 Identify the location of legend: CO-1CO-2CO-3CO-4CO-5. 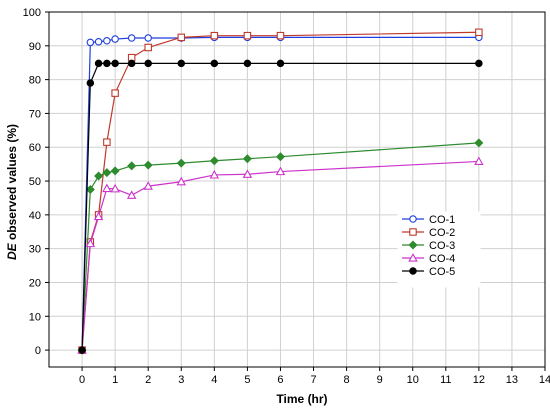
(439, 249).